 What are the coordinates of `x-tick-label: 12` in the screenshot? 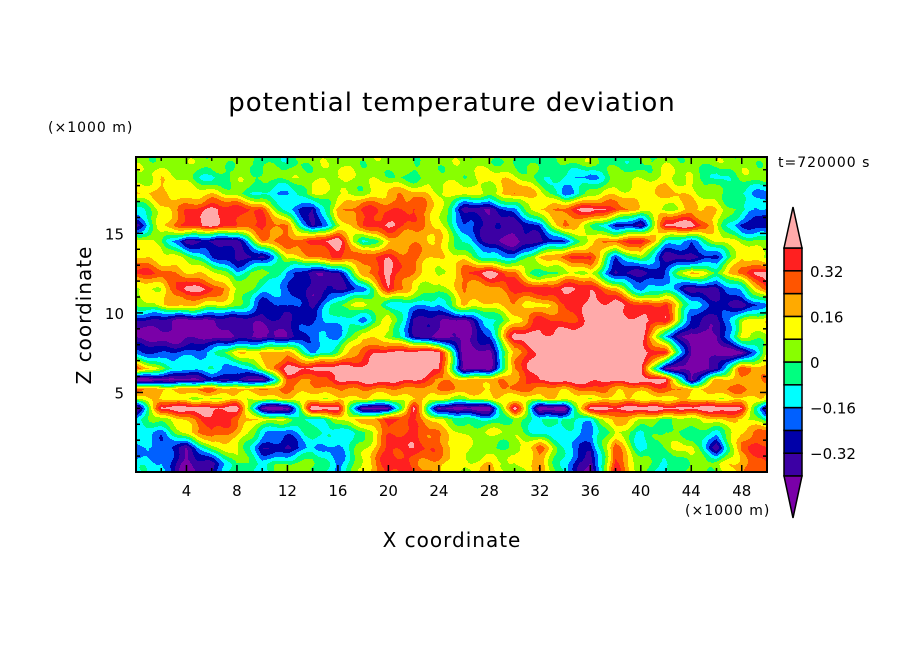 It's located at (287, 491).